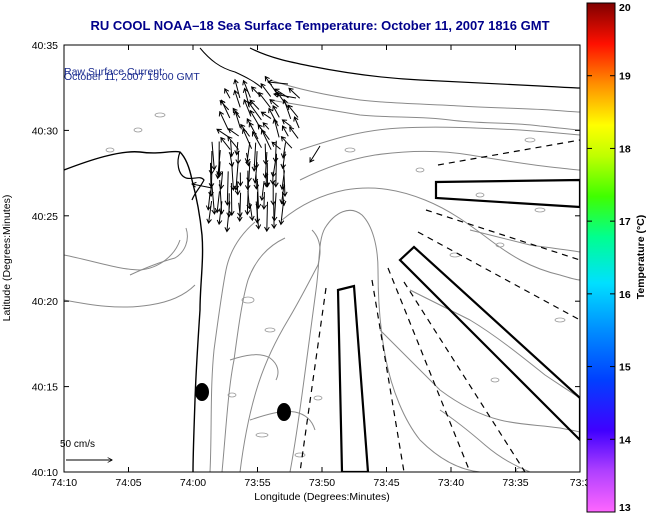  What do you see at coordinates (45, 217) in the screenshot?
I see `y-tick-label: 40:25` at bounding box center [45, 217].